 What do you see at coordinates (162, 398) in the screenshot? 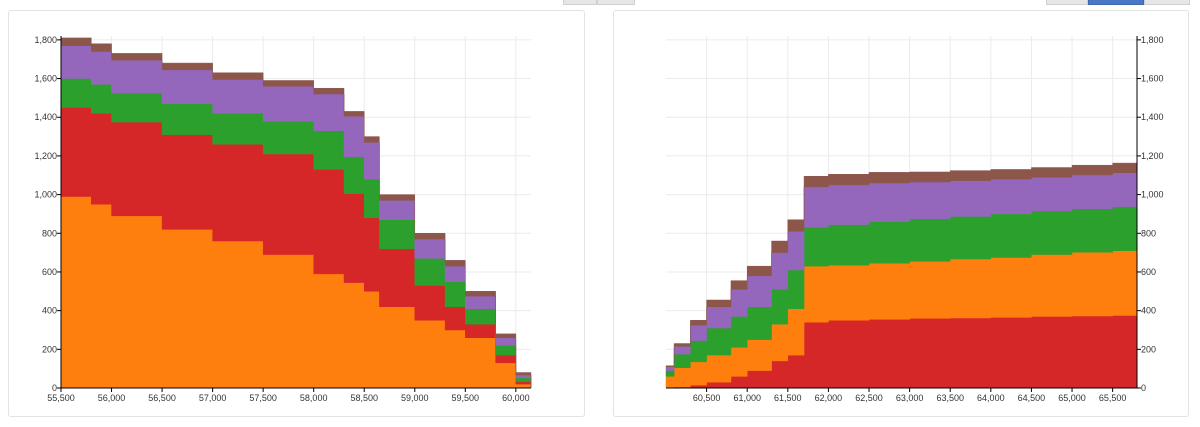
I see `x-tick-label: 56,500` at bounding box center [162, 398].